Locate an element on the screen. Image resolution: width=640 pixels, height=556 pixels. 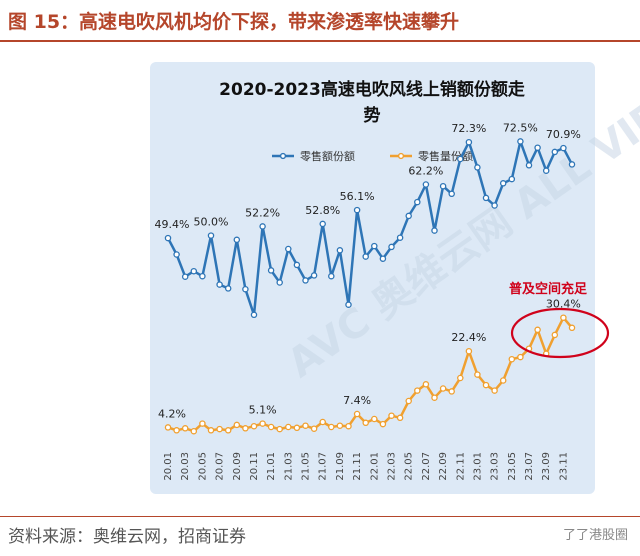
chart-title-line1: 2020-2023高速电吹风线上销额份额走 is located at coordinates (372, 89).